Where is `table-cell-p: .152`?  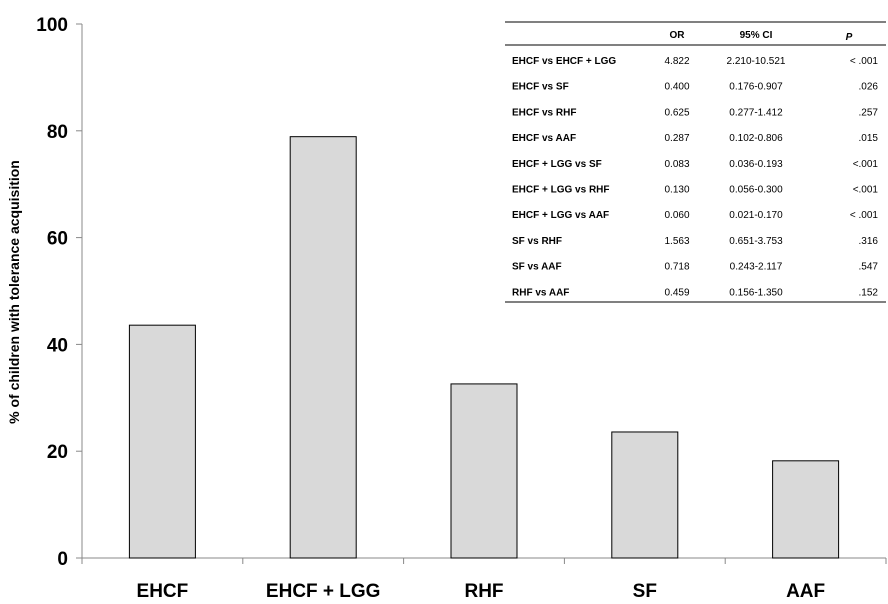 table-cell-p: .152 is located at coordinates (869, 292).